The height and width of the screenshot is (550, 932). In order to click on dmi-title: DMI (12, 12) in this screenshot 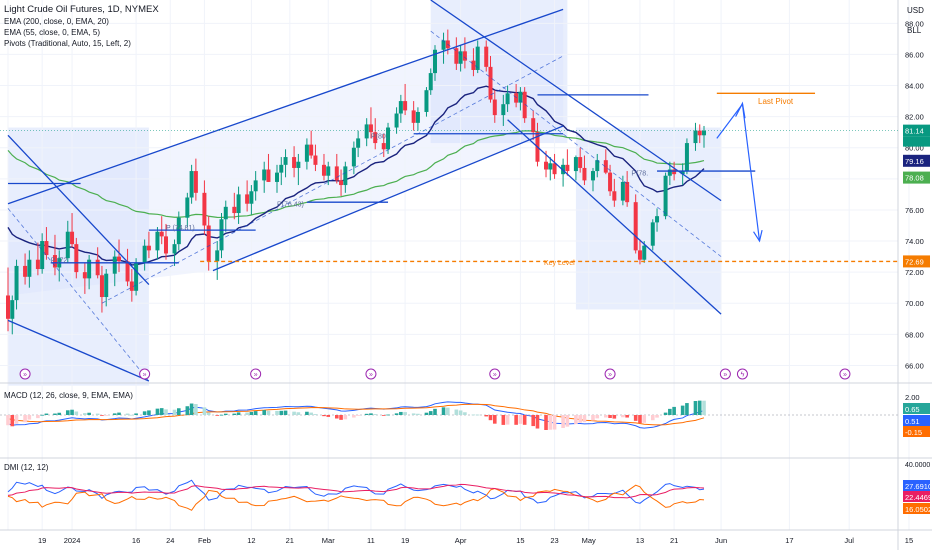, I will do `click(26, 467)`.